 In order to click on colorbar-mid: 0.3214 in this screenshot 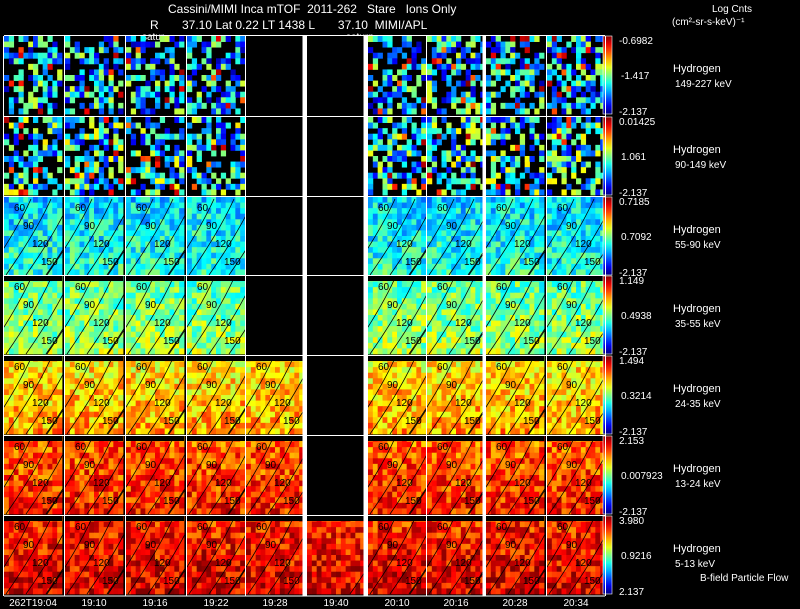, I will do `click(636, 396)`.